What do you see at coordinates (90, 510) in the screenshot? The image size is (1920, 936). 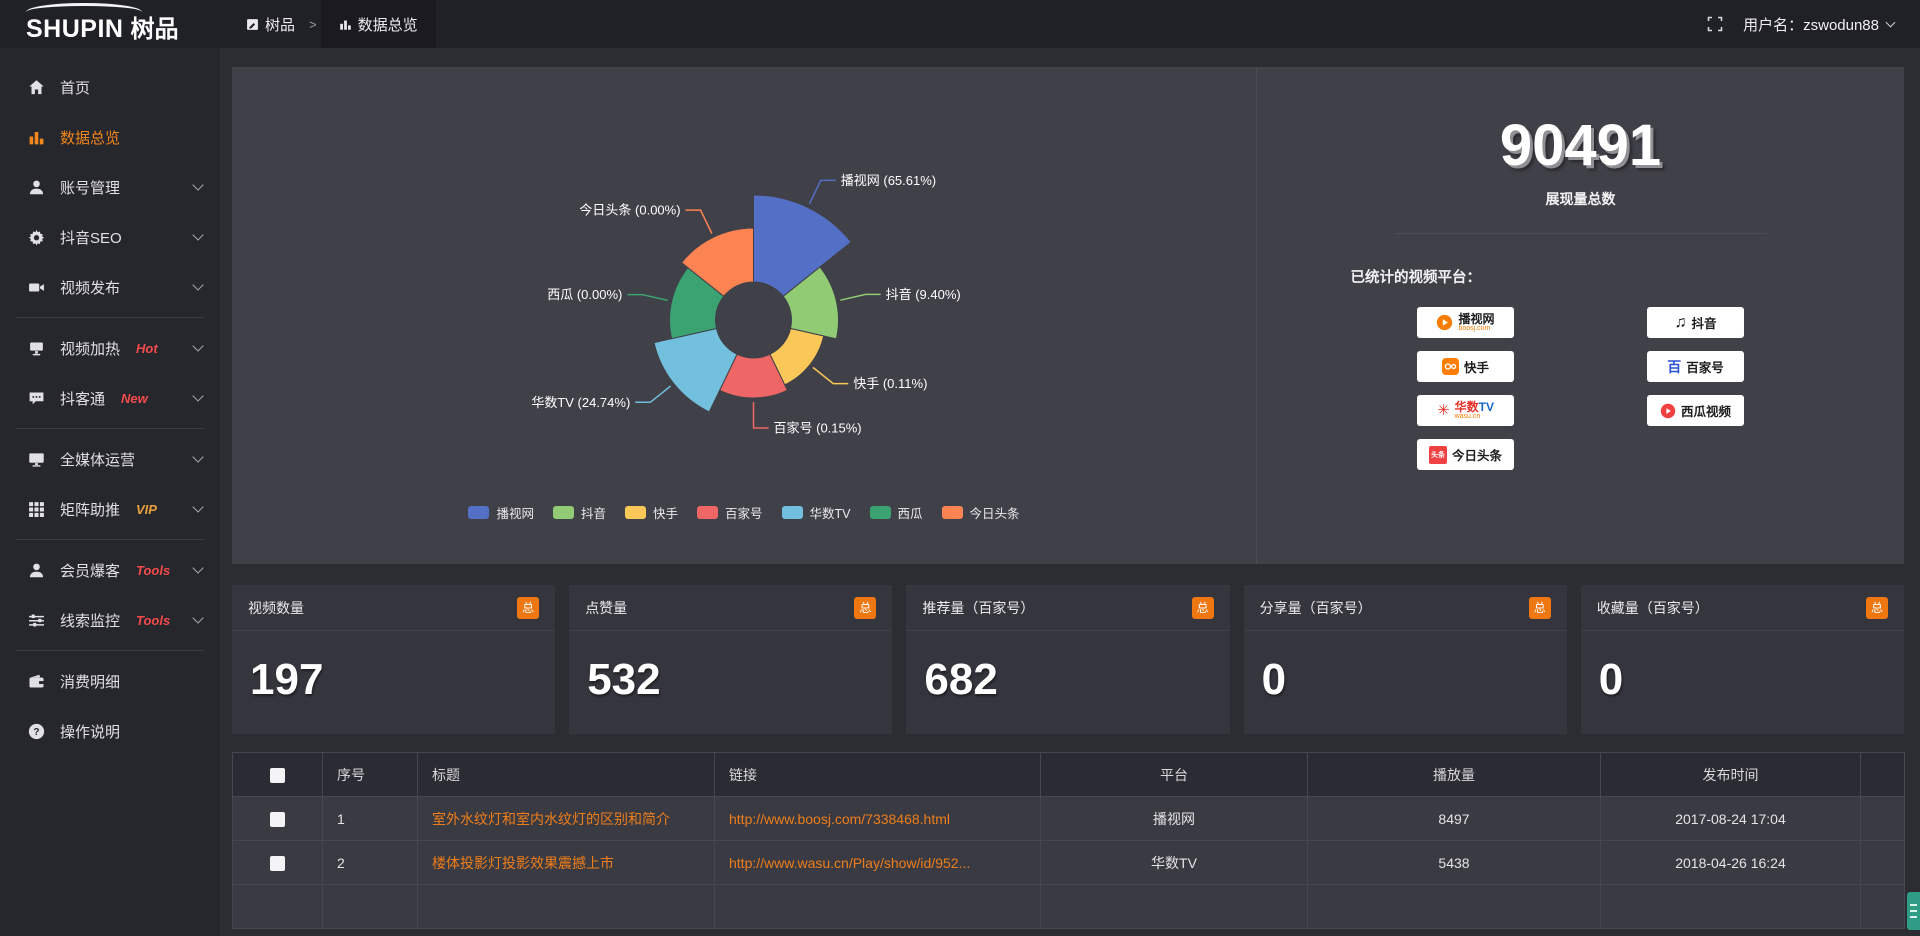 I see `sidebar-item-label: 矩阵助推` at bounding box center [90, 510].